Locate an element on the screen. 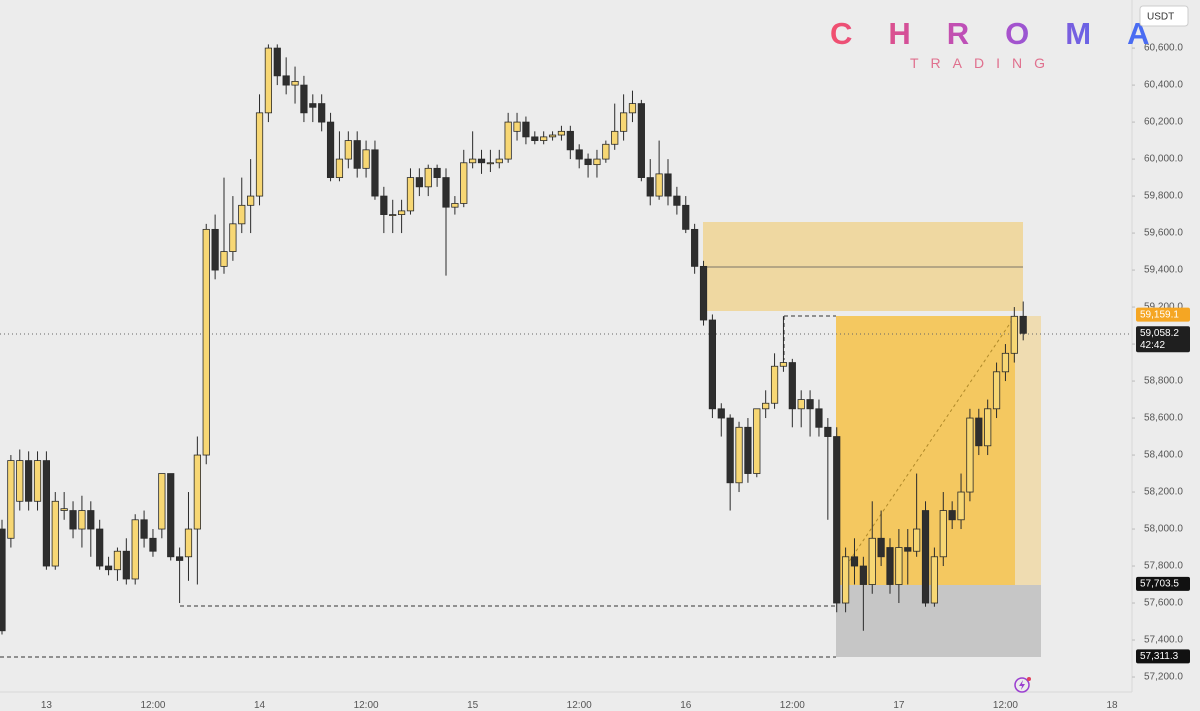 The width and height of the screenshot is (1200, 711). y-tick-label: 57,200.0 is located at coordinates (1163, 677).